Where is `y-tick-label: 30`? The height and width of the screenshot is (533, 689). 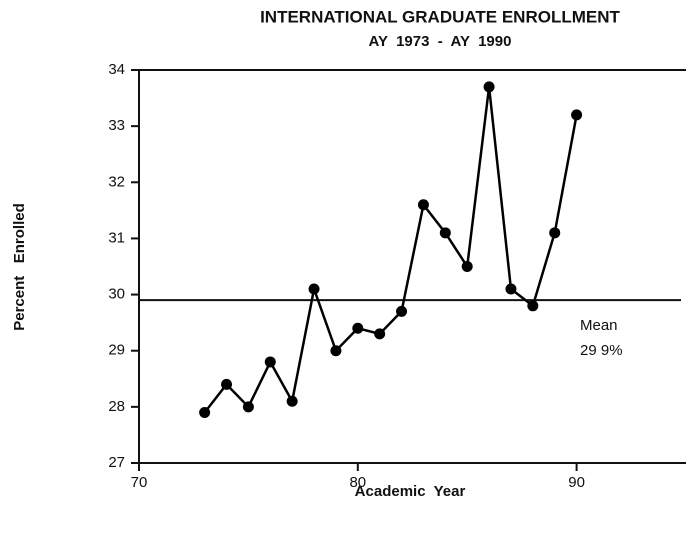
y-tick-label: 30 is located at coordinates (116, 294).